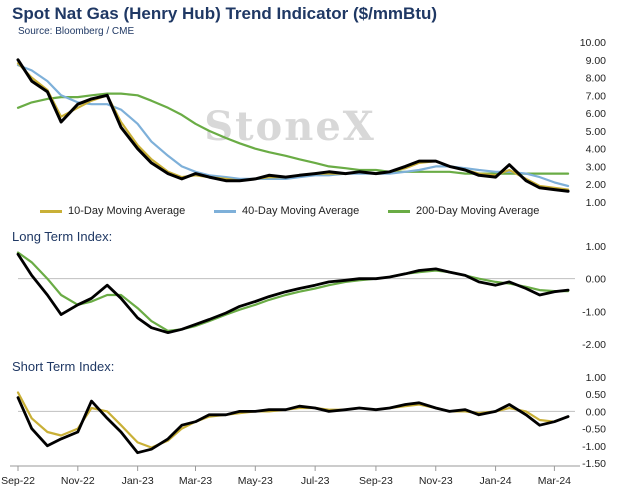 The image size is (622, 491). Describe the element at coordinates (399, 211) in the screenshot. I see `legend-swatch-ma200` at that location.